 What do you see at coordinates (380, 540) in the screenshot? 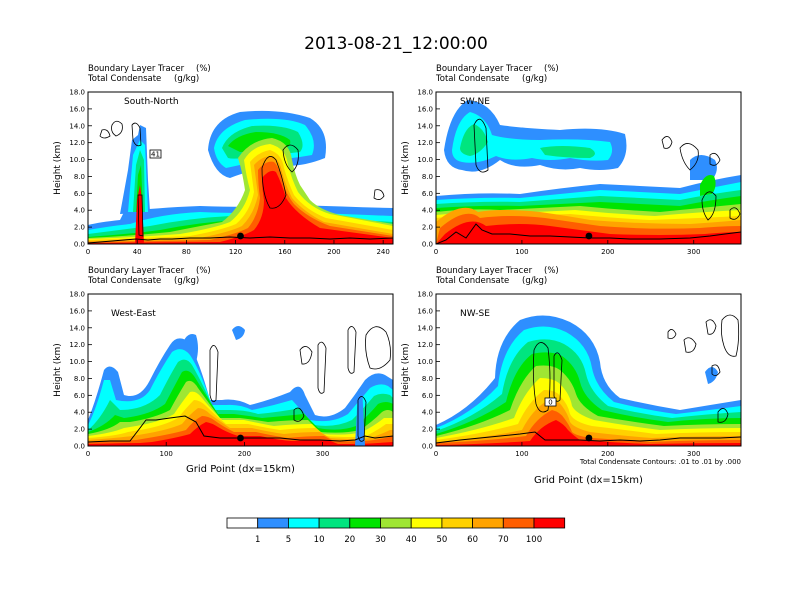
I see `colorbar-label: 30` at bounding box center [380, 540].